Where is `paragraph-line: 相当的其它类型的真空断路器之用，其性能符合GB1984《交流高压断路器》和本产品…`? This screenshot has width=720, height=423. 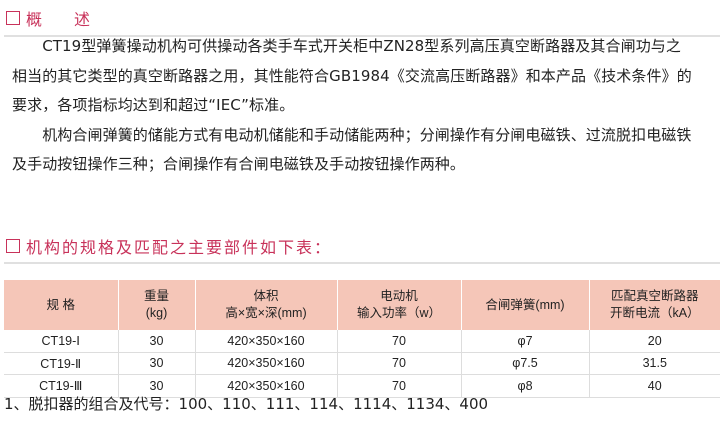
paragraph-line: 相当的其它类型的真空断路器之用，其性能符合GB1984《交流高压断路器》和本产品… is located at coordinates (352, 75).